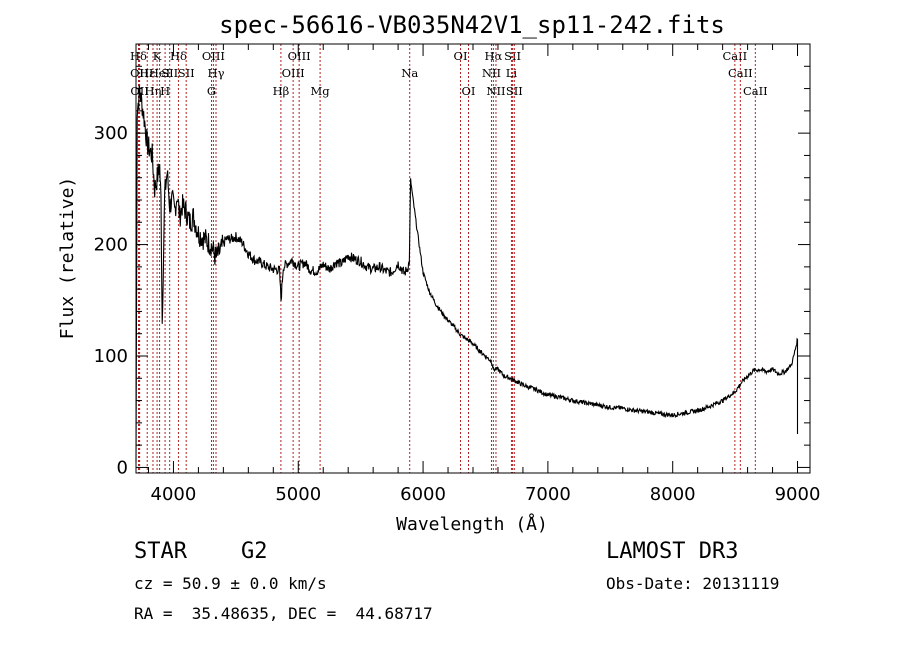  I want to click on x-tick-label-2: 6000, so click(423, 494).